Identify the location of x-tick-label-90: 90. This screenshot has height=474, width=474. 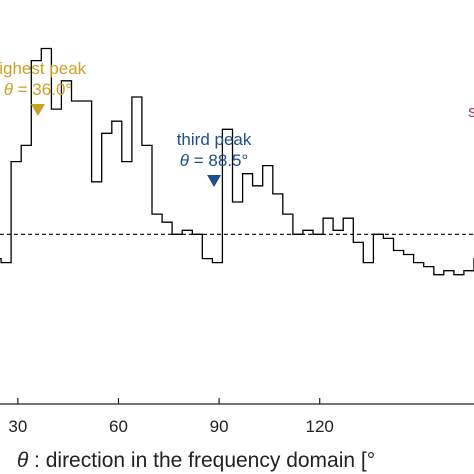
(219, 426).